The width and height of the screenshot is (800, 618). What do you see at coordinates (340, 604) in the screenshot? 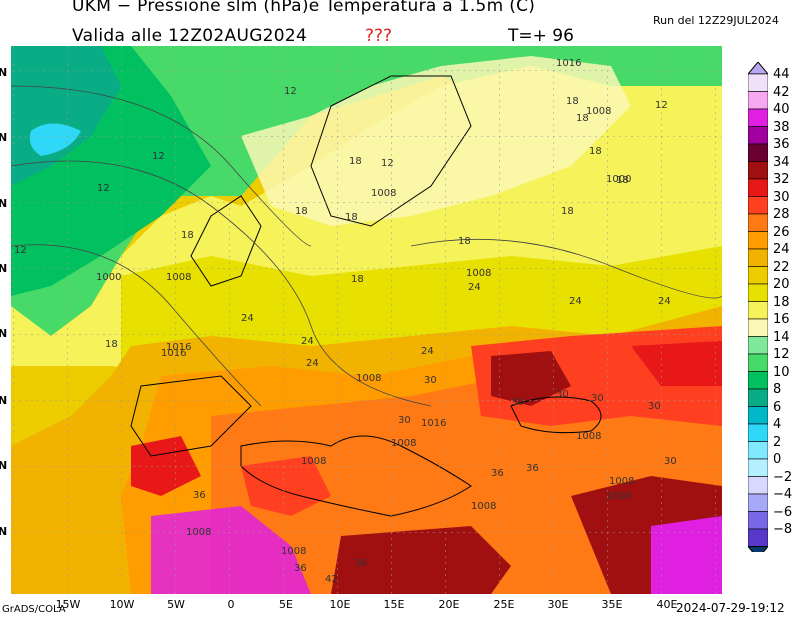
I see `longitude-label: 10E` at bounding box center [340, 604].